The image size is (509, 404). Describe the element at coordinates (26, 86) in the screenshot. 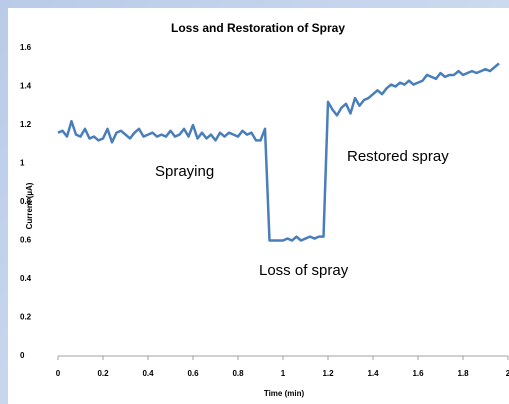

I see `y-tick-label: 1.4` at that location.